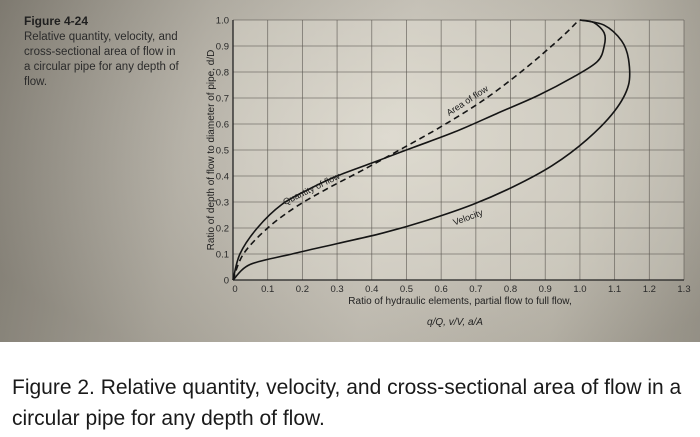 This screenshot has width=700, height=437. What do you see at coordinates (222, 229) in the screenshot?
I see `y-tick-label: 0.2` at bounding box center [222, 229].